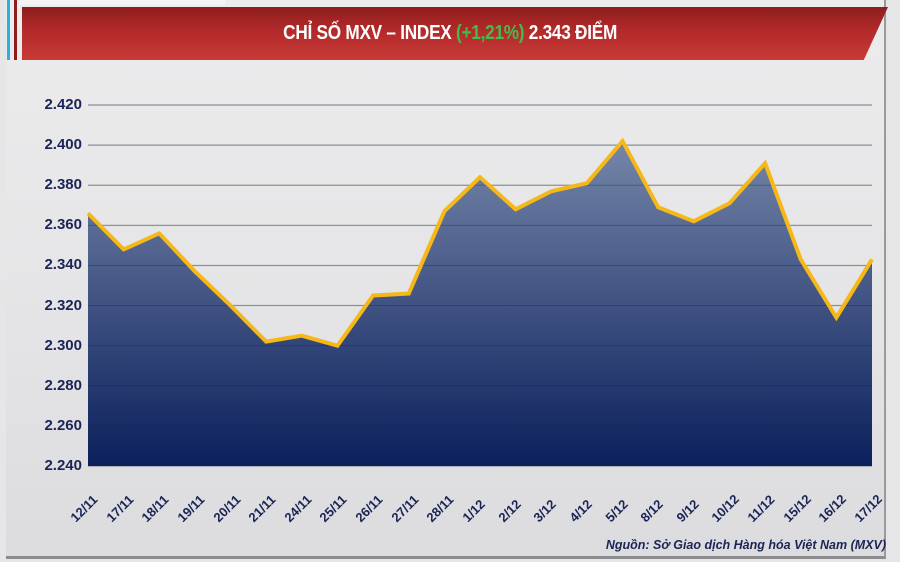 The height and width of the screenshot is (562, 900). Describe the element at coordinates (63, 145) in the screenshot. I see `y-tick-label: 2.400` at that location.